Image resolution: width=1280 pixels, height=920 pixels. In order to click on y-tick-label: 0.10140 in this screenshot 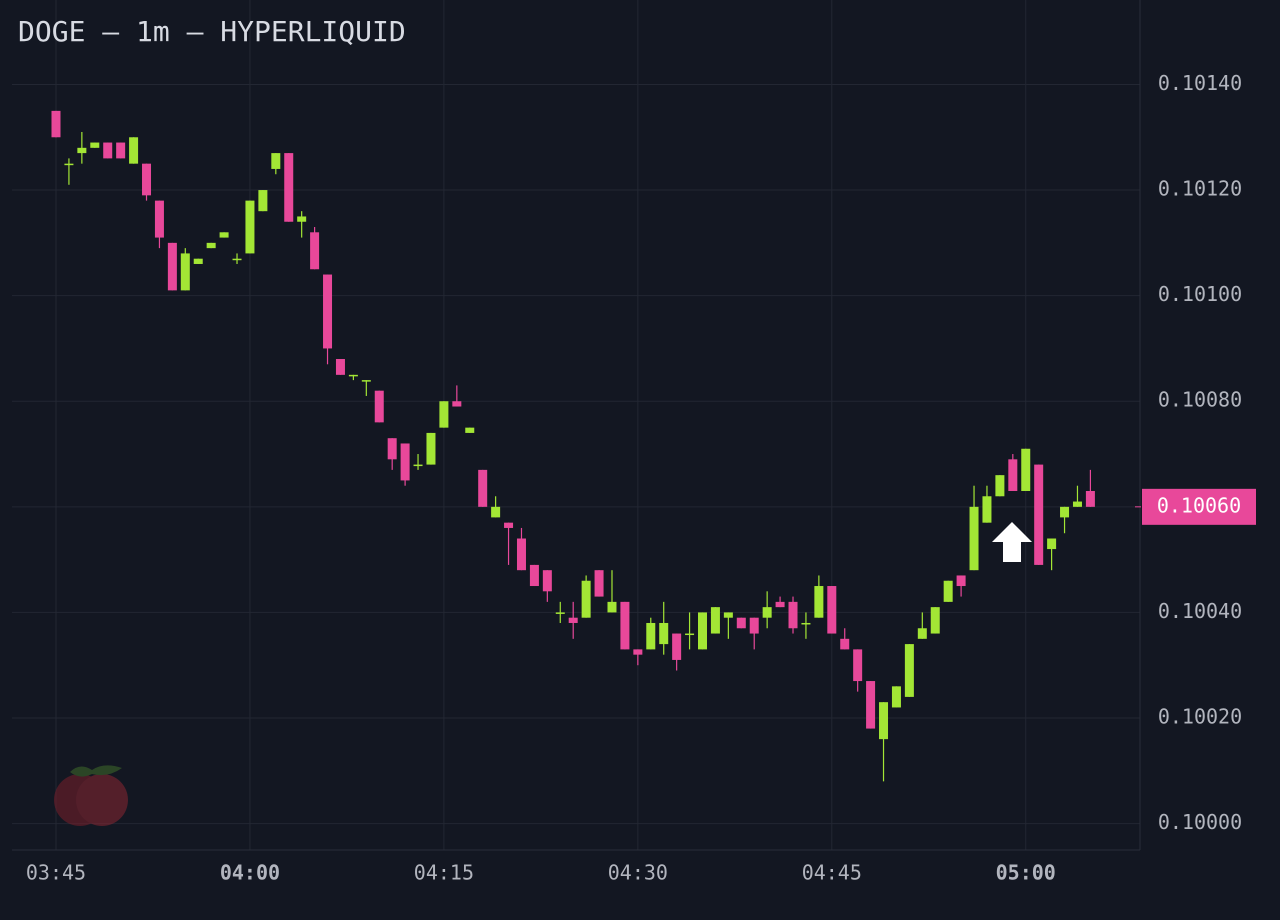, I will do `click(1200, 83)`.